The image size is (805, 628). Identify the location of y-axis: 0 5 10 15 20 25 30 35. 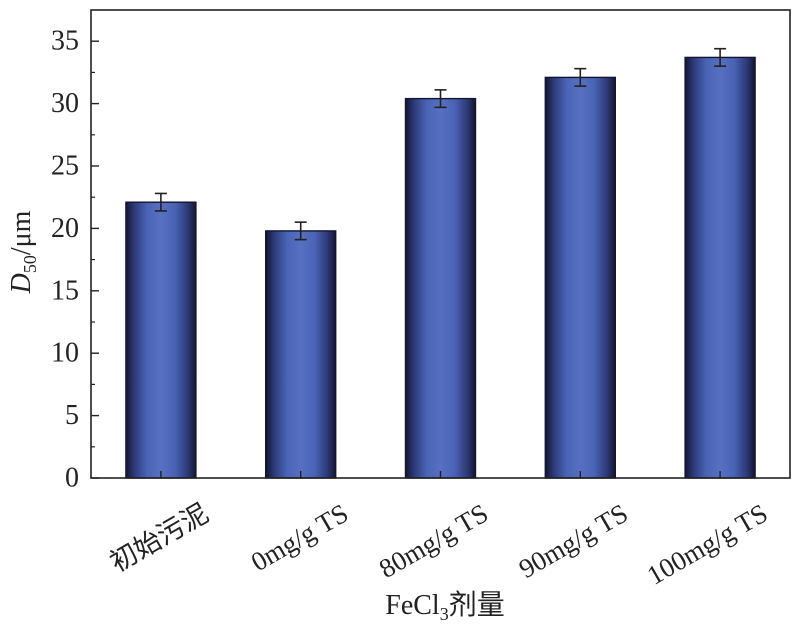
(75, 260).